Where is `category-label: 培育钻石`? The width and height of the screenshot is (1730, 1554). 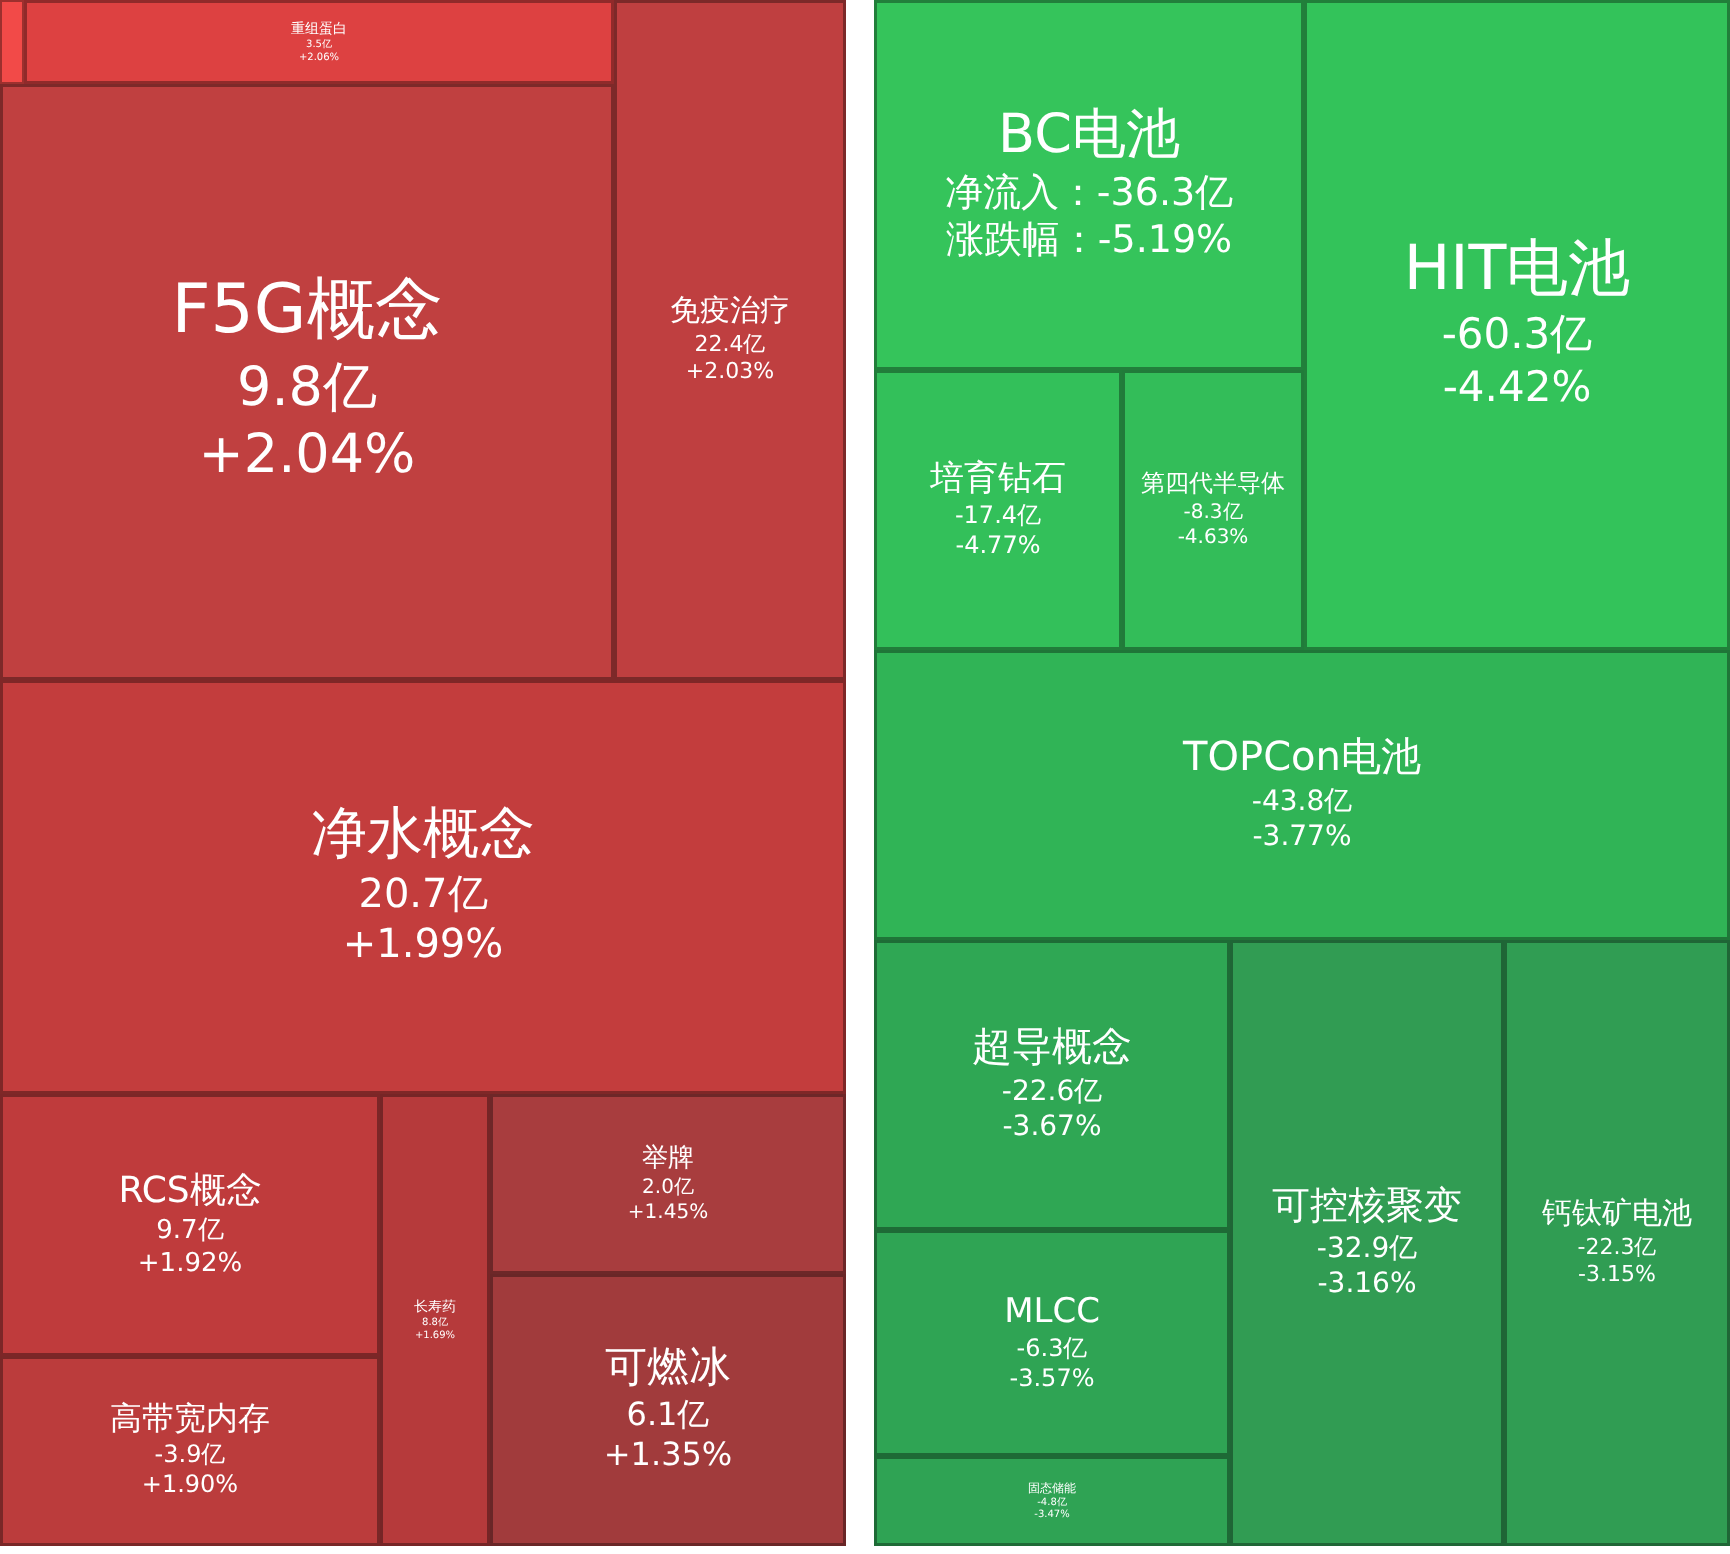
category-label: 培育钻石 is located at coordinates (997, 478).